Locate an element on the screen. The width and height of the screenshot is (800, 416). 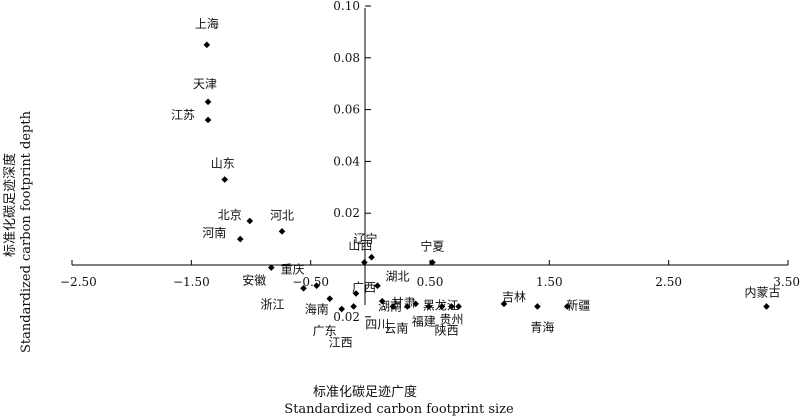
data-point-label: 黑龙江 is located at coordinates (441, 305).